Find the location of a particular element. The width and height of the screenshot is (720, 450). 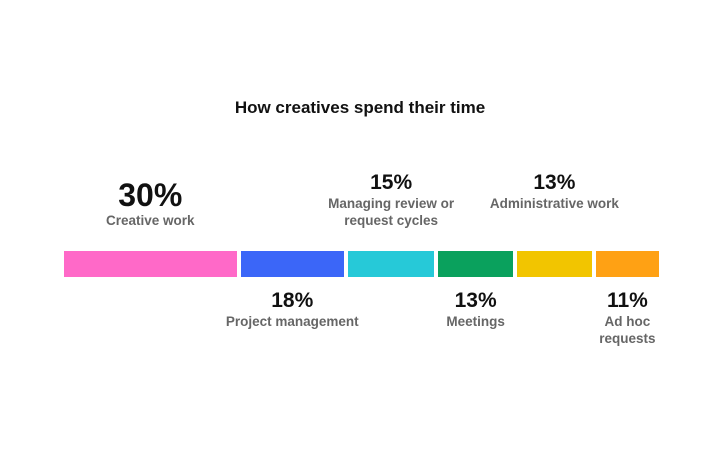

segment-label-2: 18% Project management is located at coordinates (292, 309).